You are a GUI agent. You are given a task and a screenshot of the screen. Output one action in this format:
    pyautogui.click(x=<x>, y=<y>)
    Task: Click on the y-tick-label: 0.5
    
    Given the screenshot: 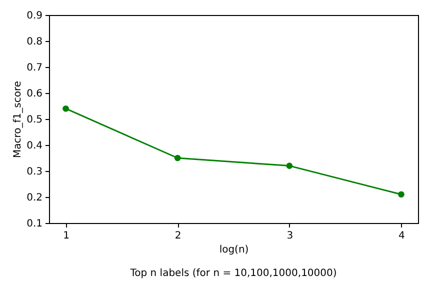 What is the action you would take?
    pyautogui.click(x=34, y=120)
    